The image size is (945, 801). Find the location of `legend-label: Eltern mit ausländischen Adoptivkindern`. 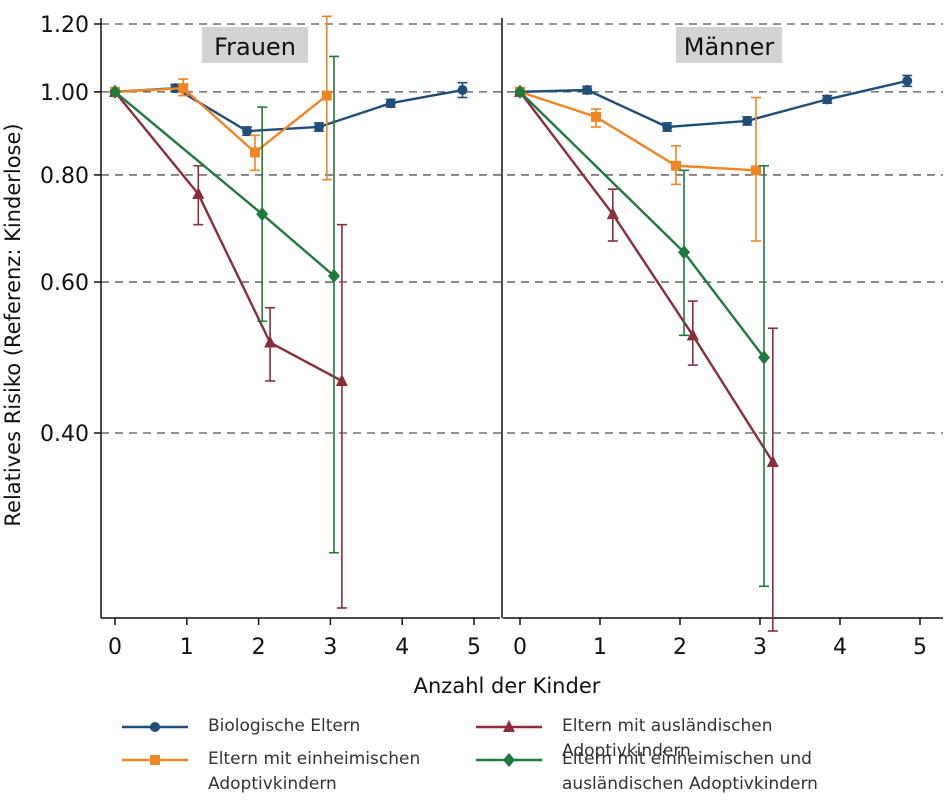

legend-label: Eltern mit ausländischen Adoptivkindern is located at coordinates (667, 738).